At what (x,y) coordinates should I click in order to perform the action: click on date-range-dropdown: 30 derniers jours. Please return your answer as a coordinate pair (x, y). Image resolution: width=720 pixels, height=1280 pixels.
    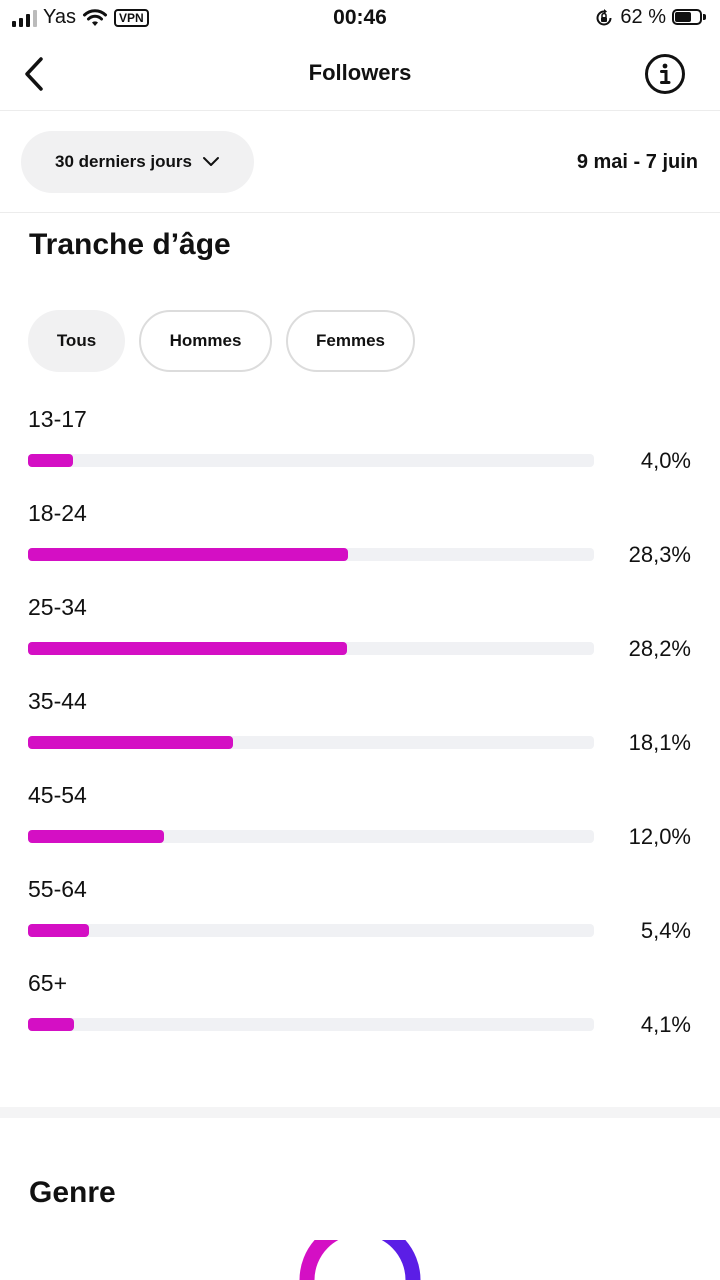
    Looking at the image, I should click on (137, 162).